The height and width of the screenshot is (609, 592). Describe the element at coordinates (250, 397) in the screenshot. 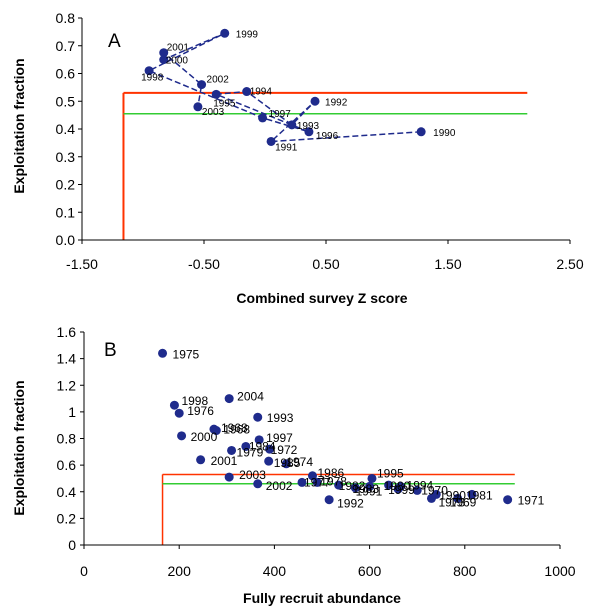

I see `chart-b-point-label: 2004` at that location.